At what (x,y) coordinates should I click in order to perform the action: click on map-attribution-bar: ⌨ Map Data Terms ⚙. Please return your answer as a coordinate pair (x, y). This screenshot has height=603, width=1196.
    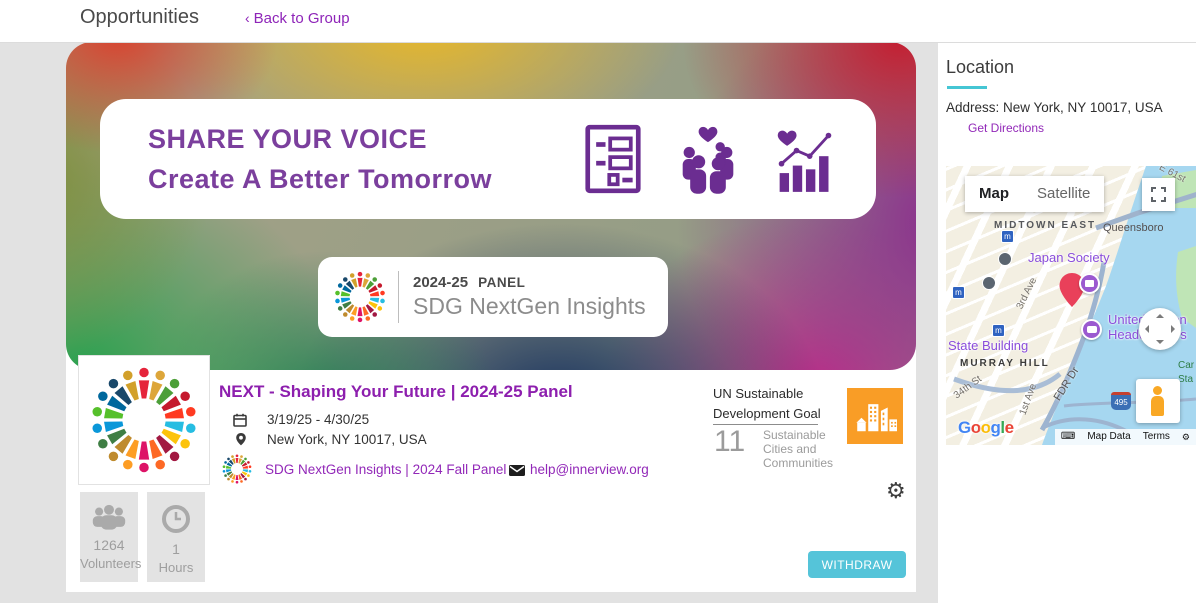
    Looking at the image, I should click on (1125, 437).